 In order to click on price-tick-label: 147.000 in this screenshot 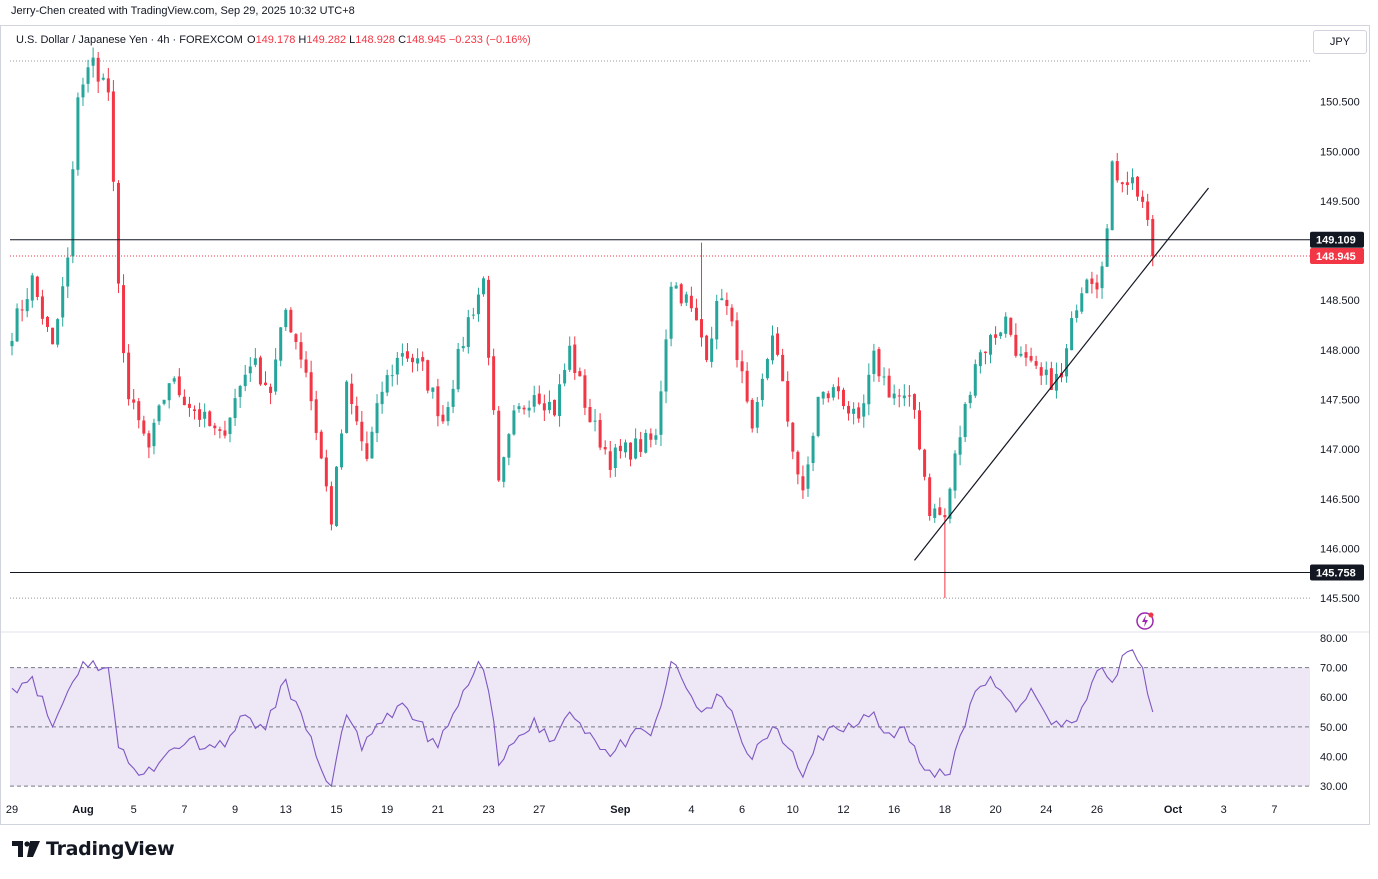, I will do `click(1340, 450)`.